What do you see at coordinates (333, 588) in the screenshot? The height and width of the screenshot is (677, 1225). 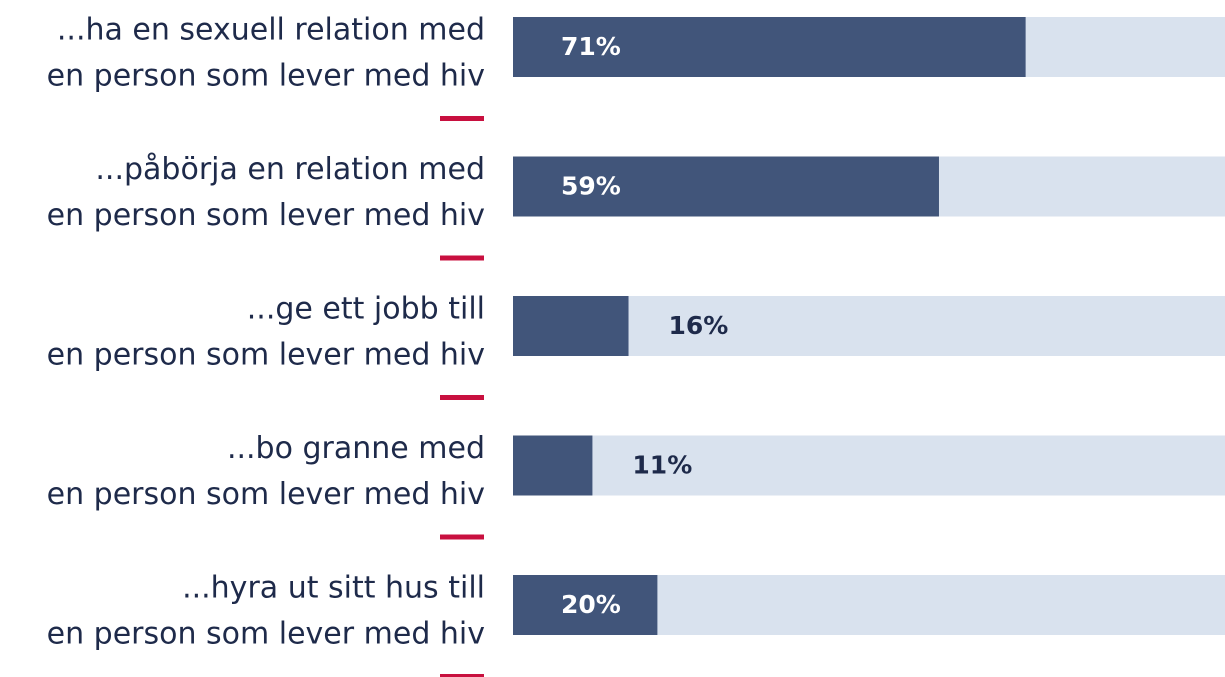 I see `category-label: ...hyra ut sitt hus till` at bounding box center [333, 588].